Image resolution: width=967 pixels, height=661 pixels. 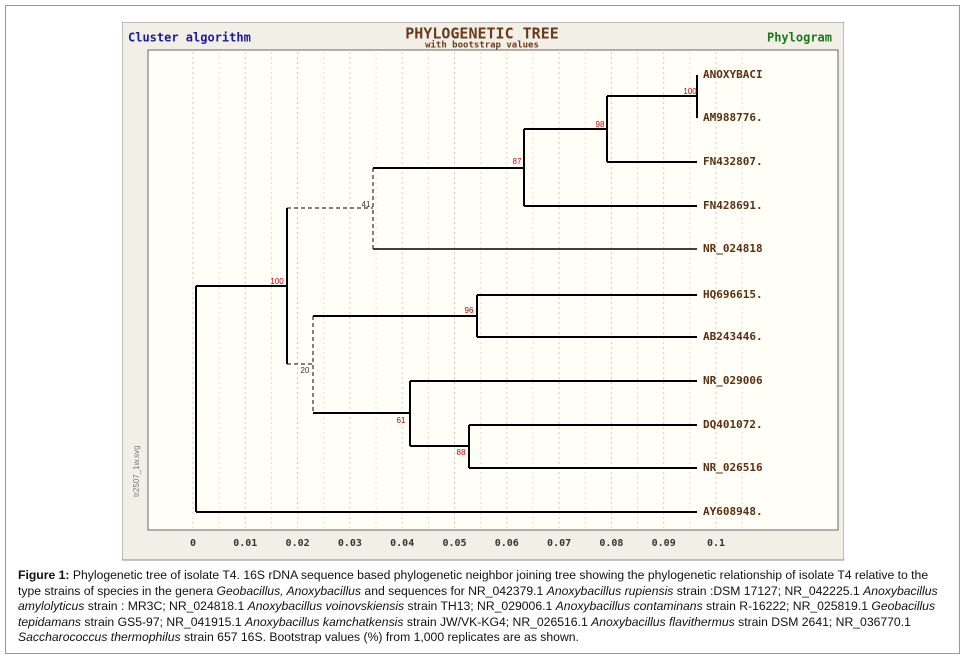 I want to click on axis-label: 0, so click(x=193, y=543).